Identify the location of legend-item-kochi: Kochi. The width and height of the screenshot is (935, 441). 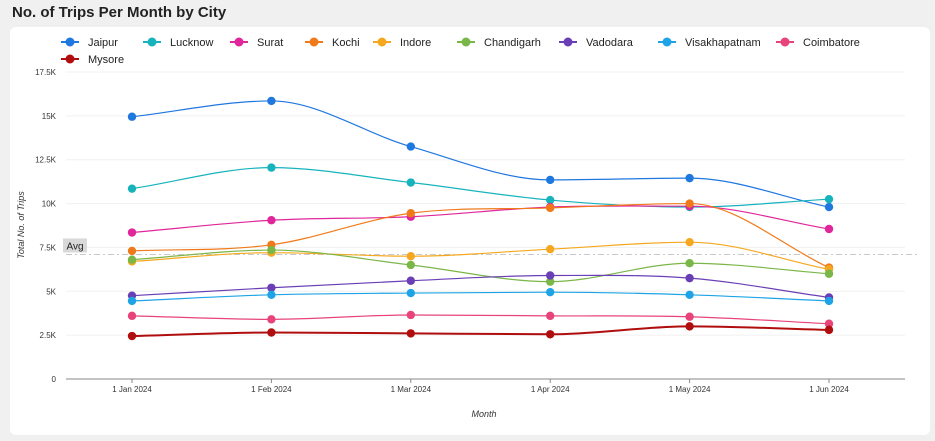
(332, 43).